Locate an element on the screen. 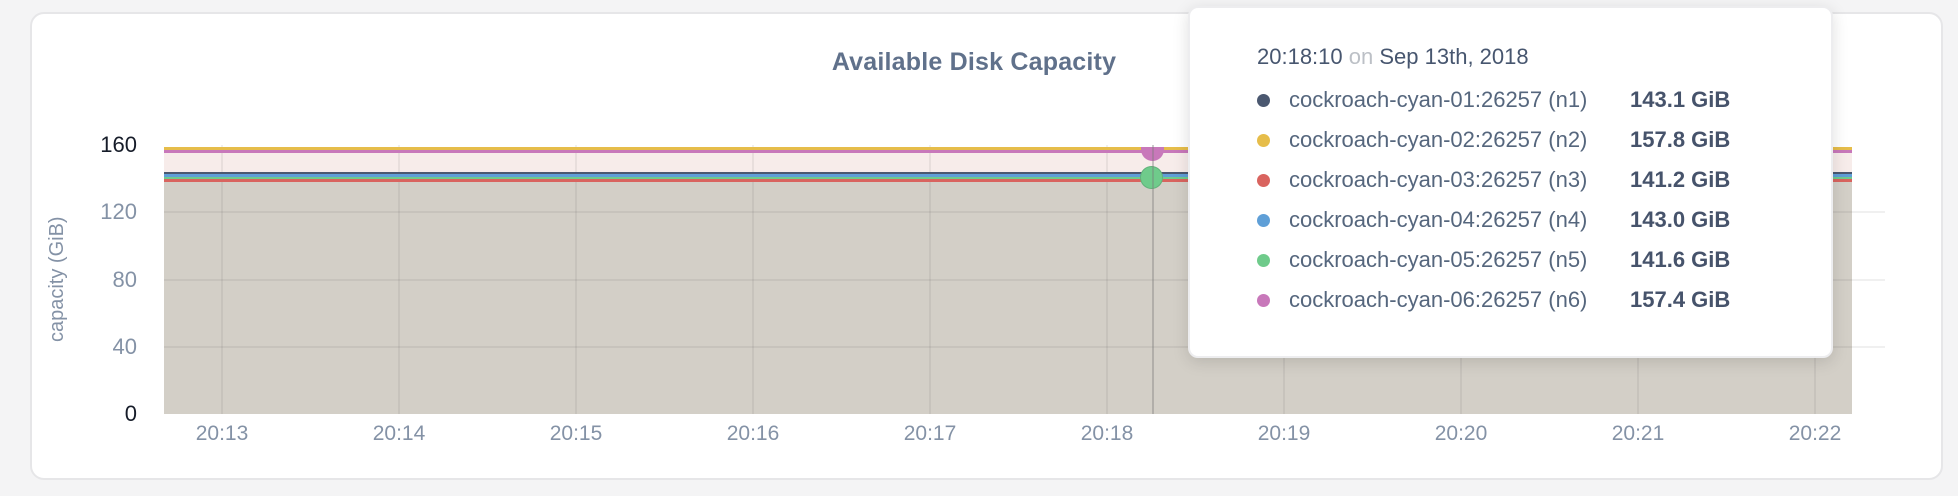 Image resolution: width=1958 pixels, height=496 pixels. y-tick-label: 40 is located at coordinates (124, 346).